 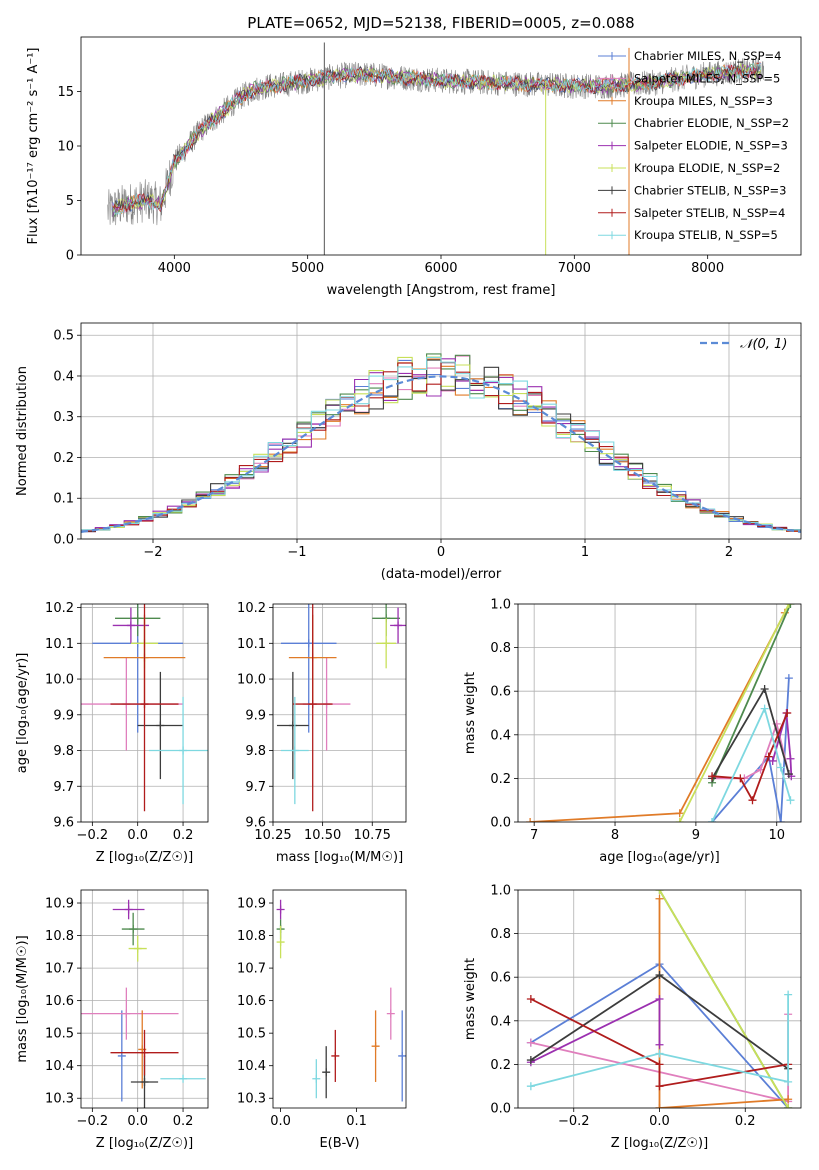 What do you see at coordinates (441, 454) in the screenshot?
I see `normal-curve` at bounding box center [441, 454].